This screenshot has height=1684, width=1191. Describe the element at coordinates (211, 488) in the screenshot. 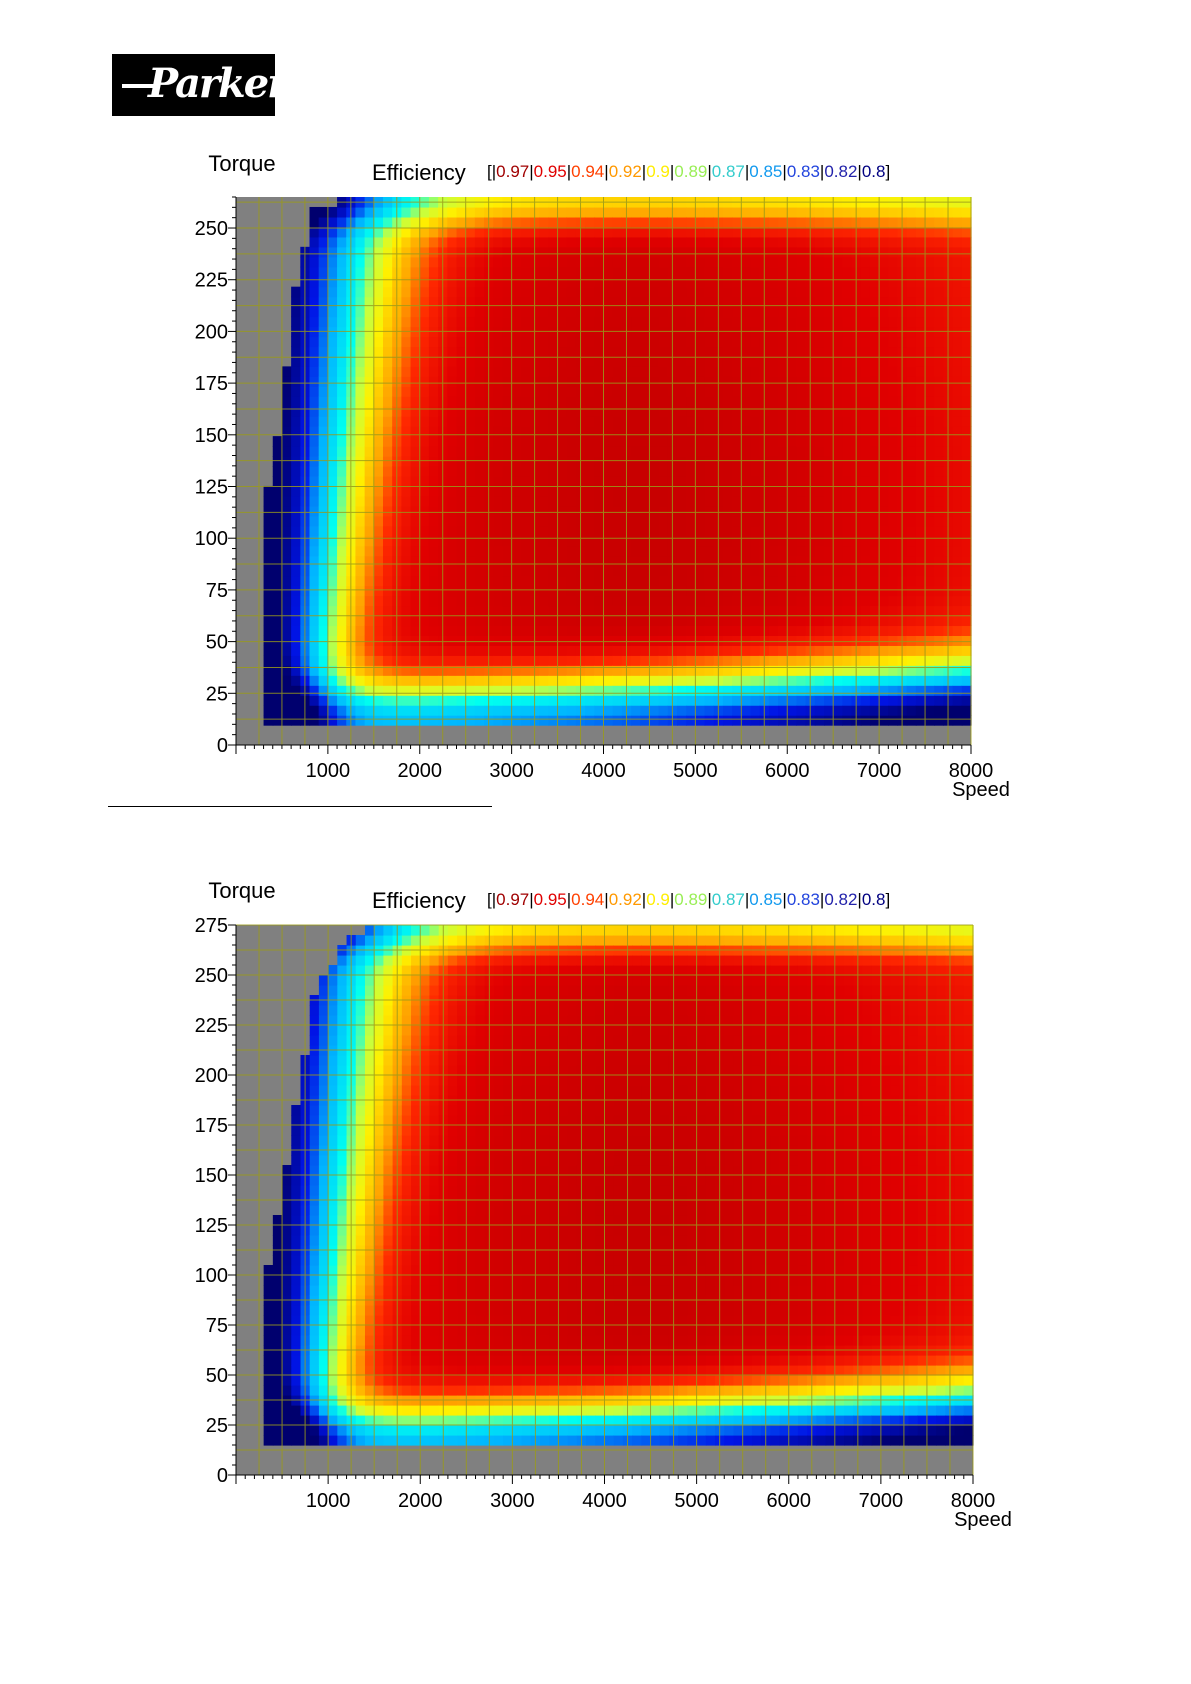

I see `y-tick-label: 125` at that location.